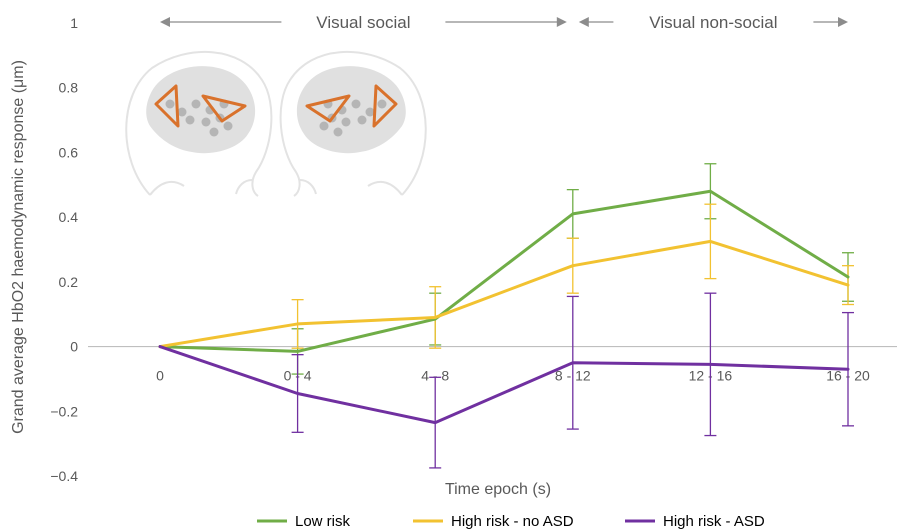  I want to click on phase-label: Visual social, so click(363, 22).